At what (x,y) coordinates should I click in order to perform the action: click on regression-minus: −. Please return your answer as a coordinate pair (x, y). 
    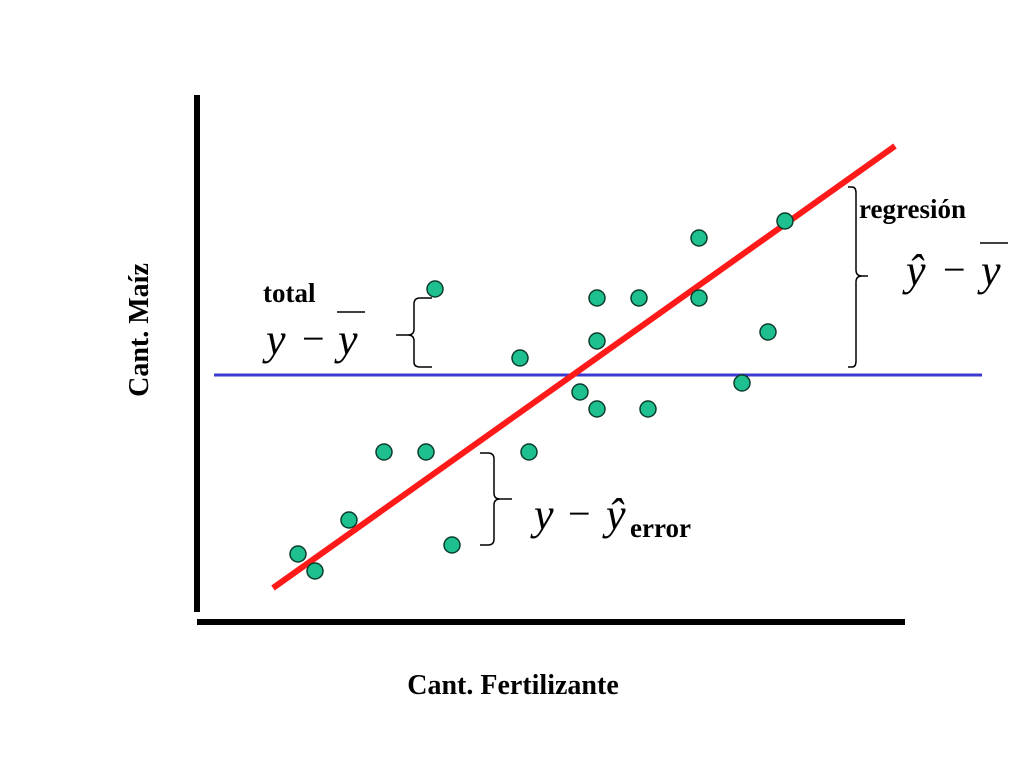
    Looking at the image, I should click on (954, 269).